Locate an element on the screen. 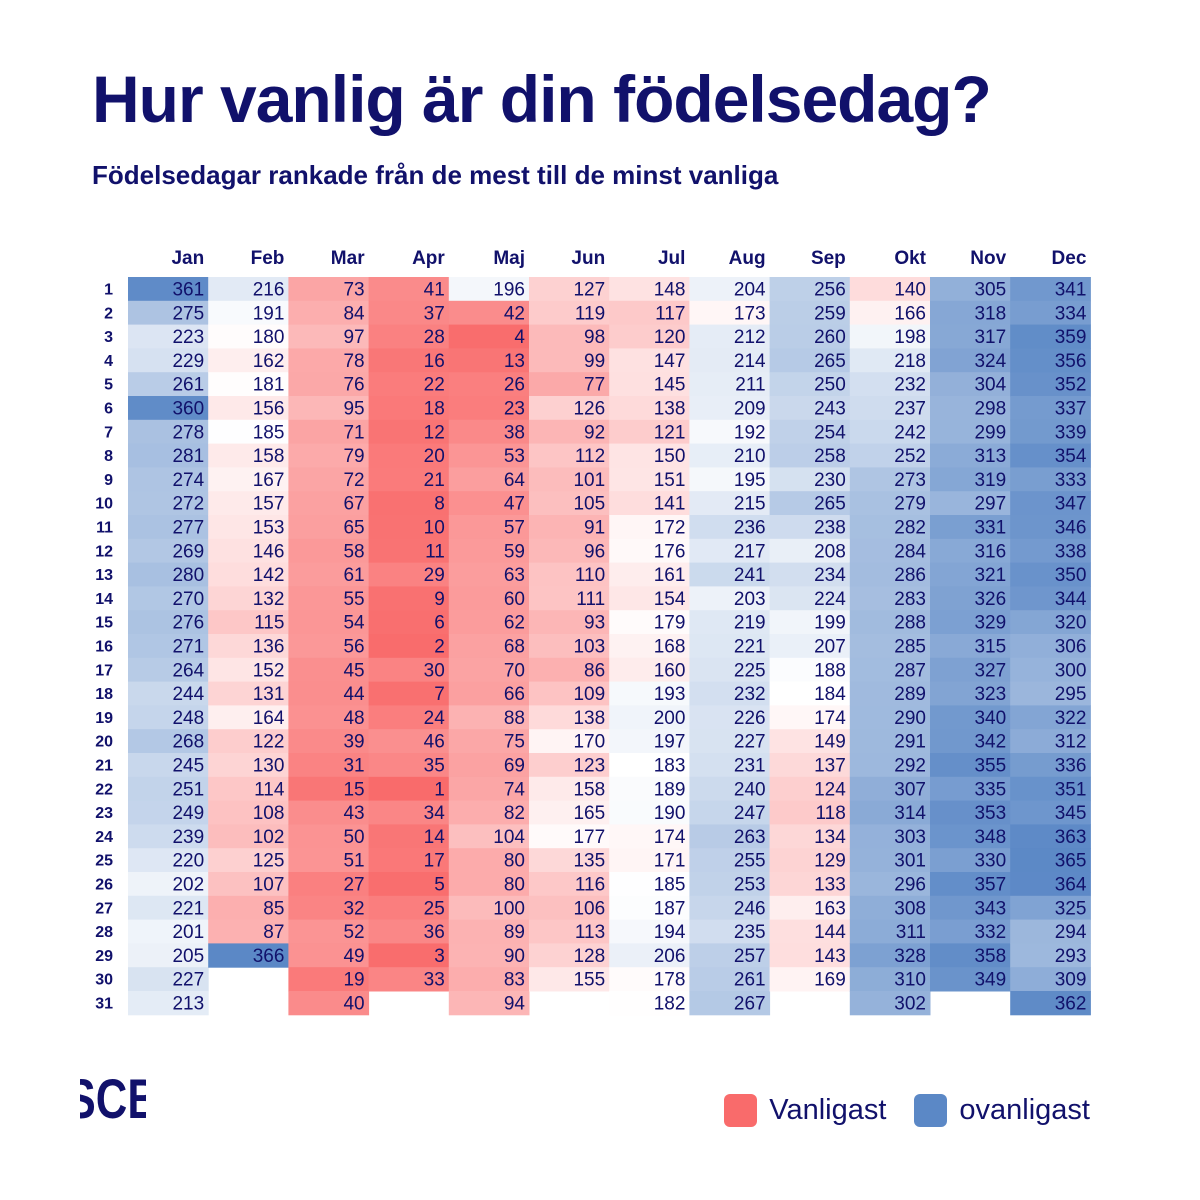 The width and height of the screenshot is (1200, 1200). heatmap-cell: 185 is located at coordinates (248, 432).